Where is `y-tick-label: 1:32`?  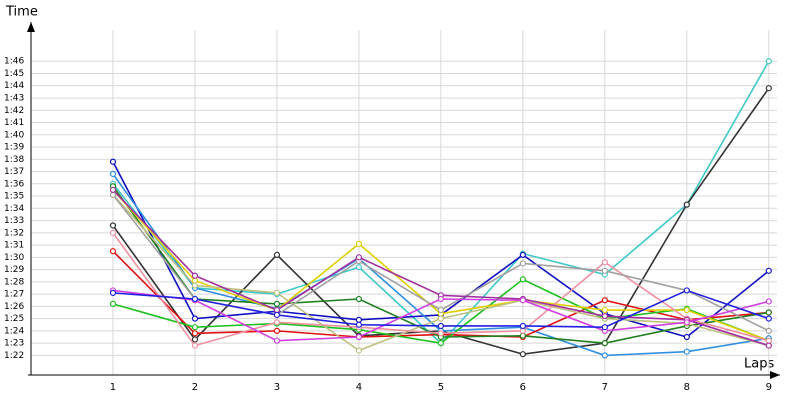 y-tick-label: 1:32 is located at coordinates (14, 233).